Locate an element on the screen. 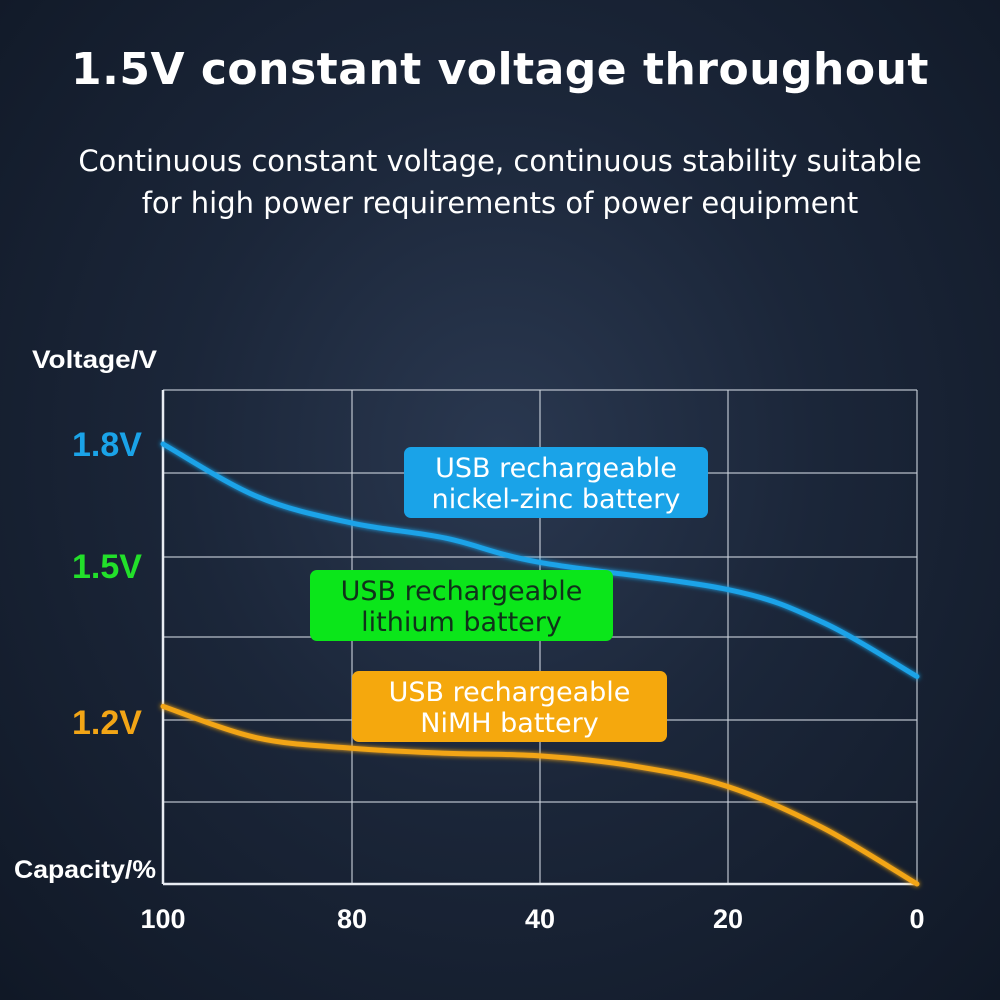  nimh-series-line is located at coordinates (540, 795).